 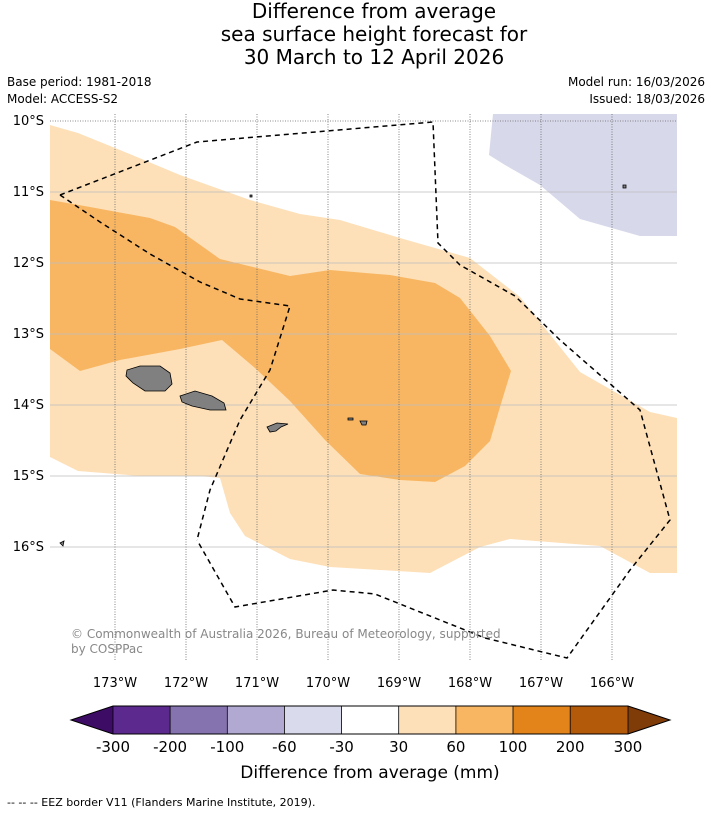 I want to click on island-swains, so click(x=251, y=196).